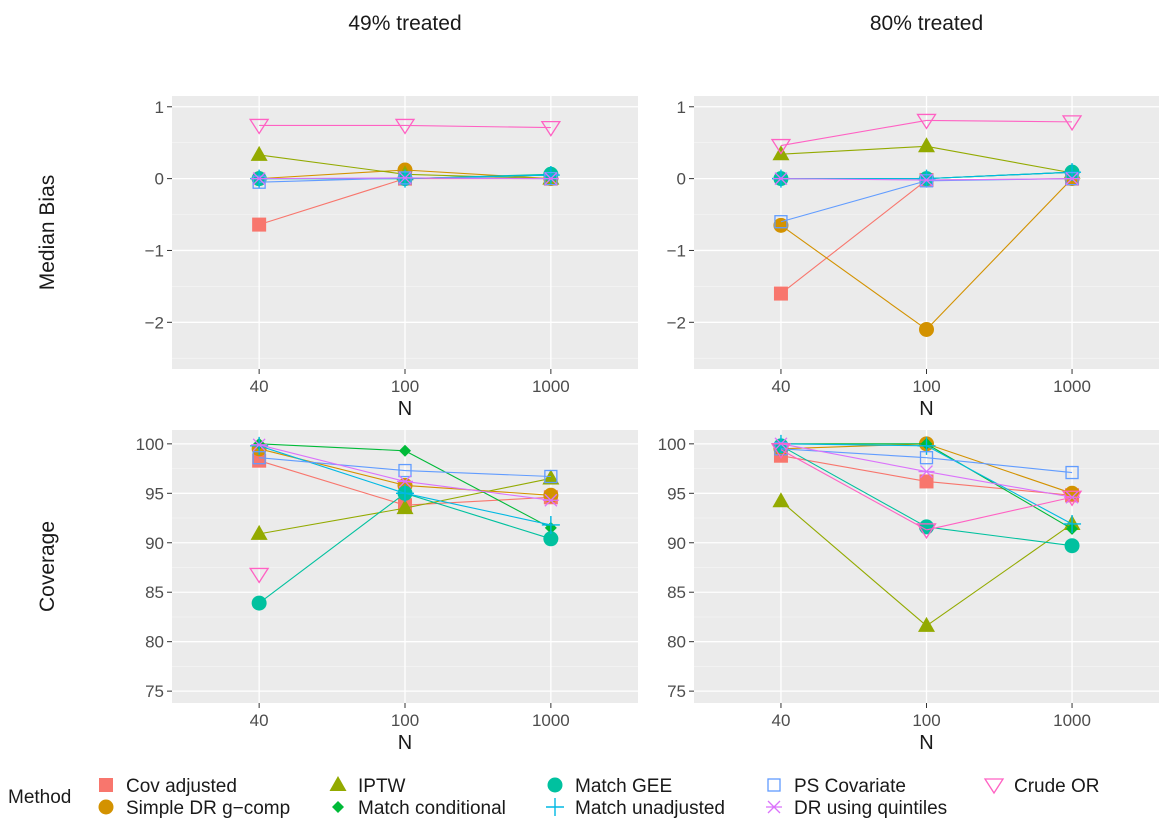 Image resolution: width=1159 pixels, height=823 pixels. Describe the element at coordinates (168, 786) in the screenshot. I see `legend-item-cov-adjusted: Cov adjusted` at that location.